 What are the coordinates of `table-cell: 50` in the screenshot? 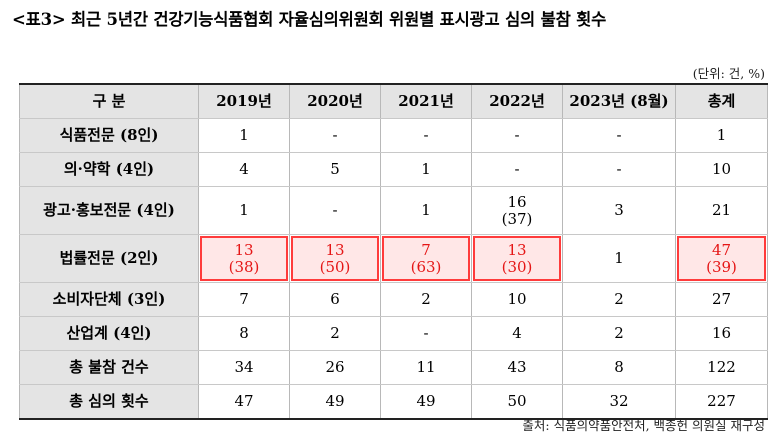 It's located at (517, 402).